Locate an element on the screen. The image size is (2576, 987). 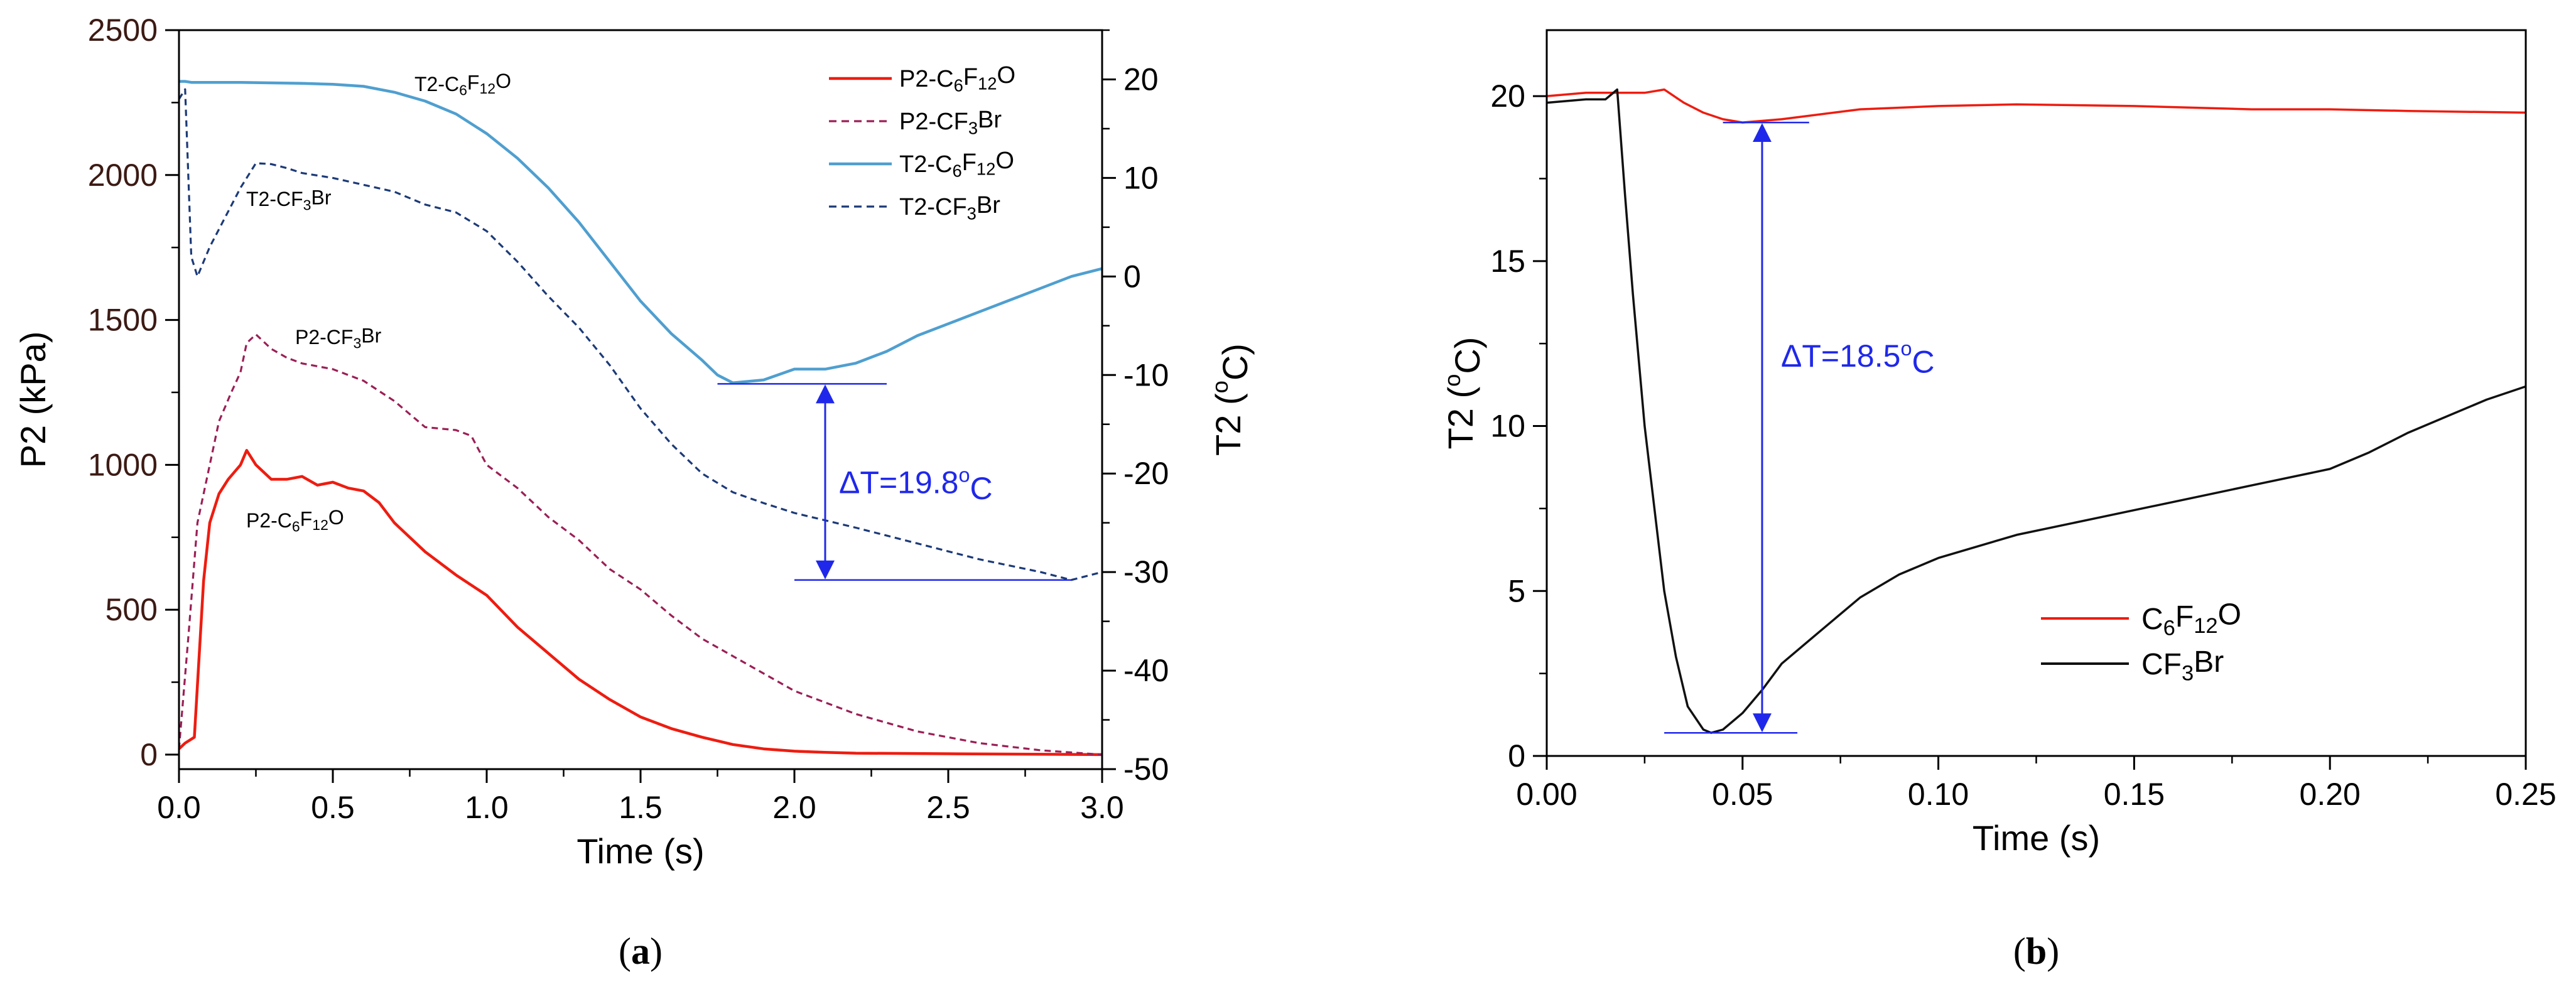
legend-label-p2-cf3br: P2-CF3Br is located at coordinates (950, 123).